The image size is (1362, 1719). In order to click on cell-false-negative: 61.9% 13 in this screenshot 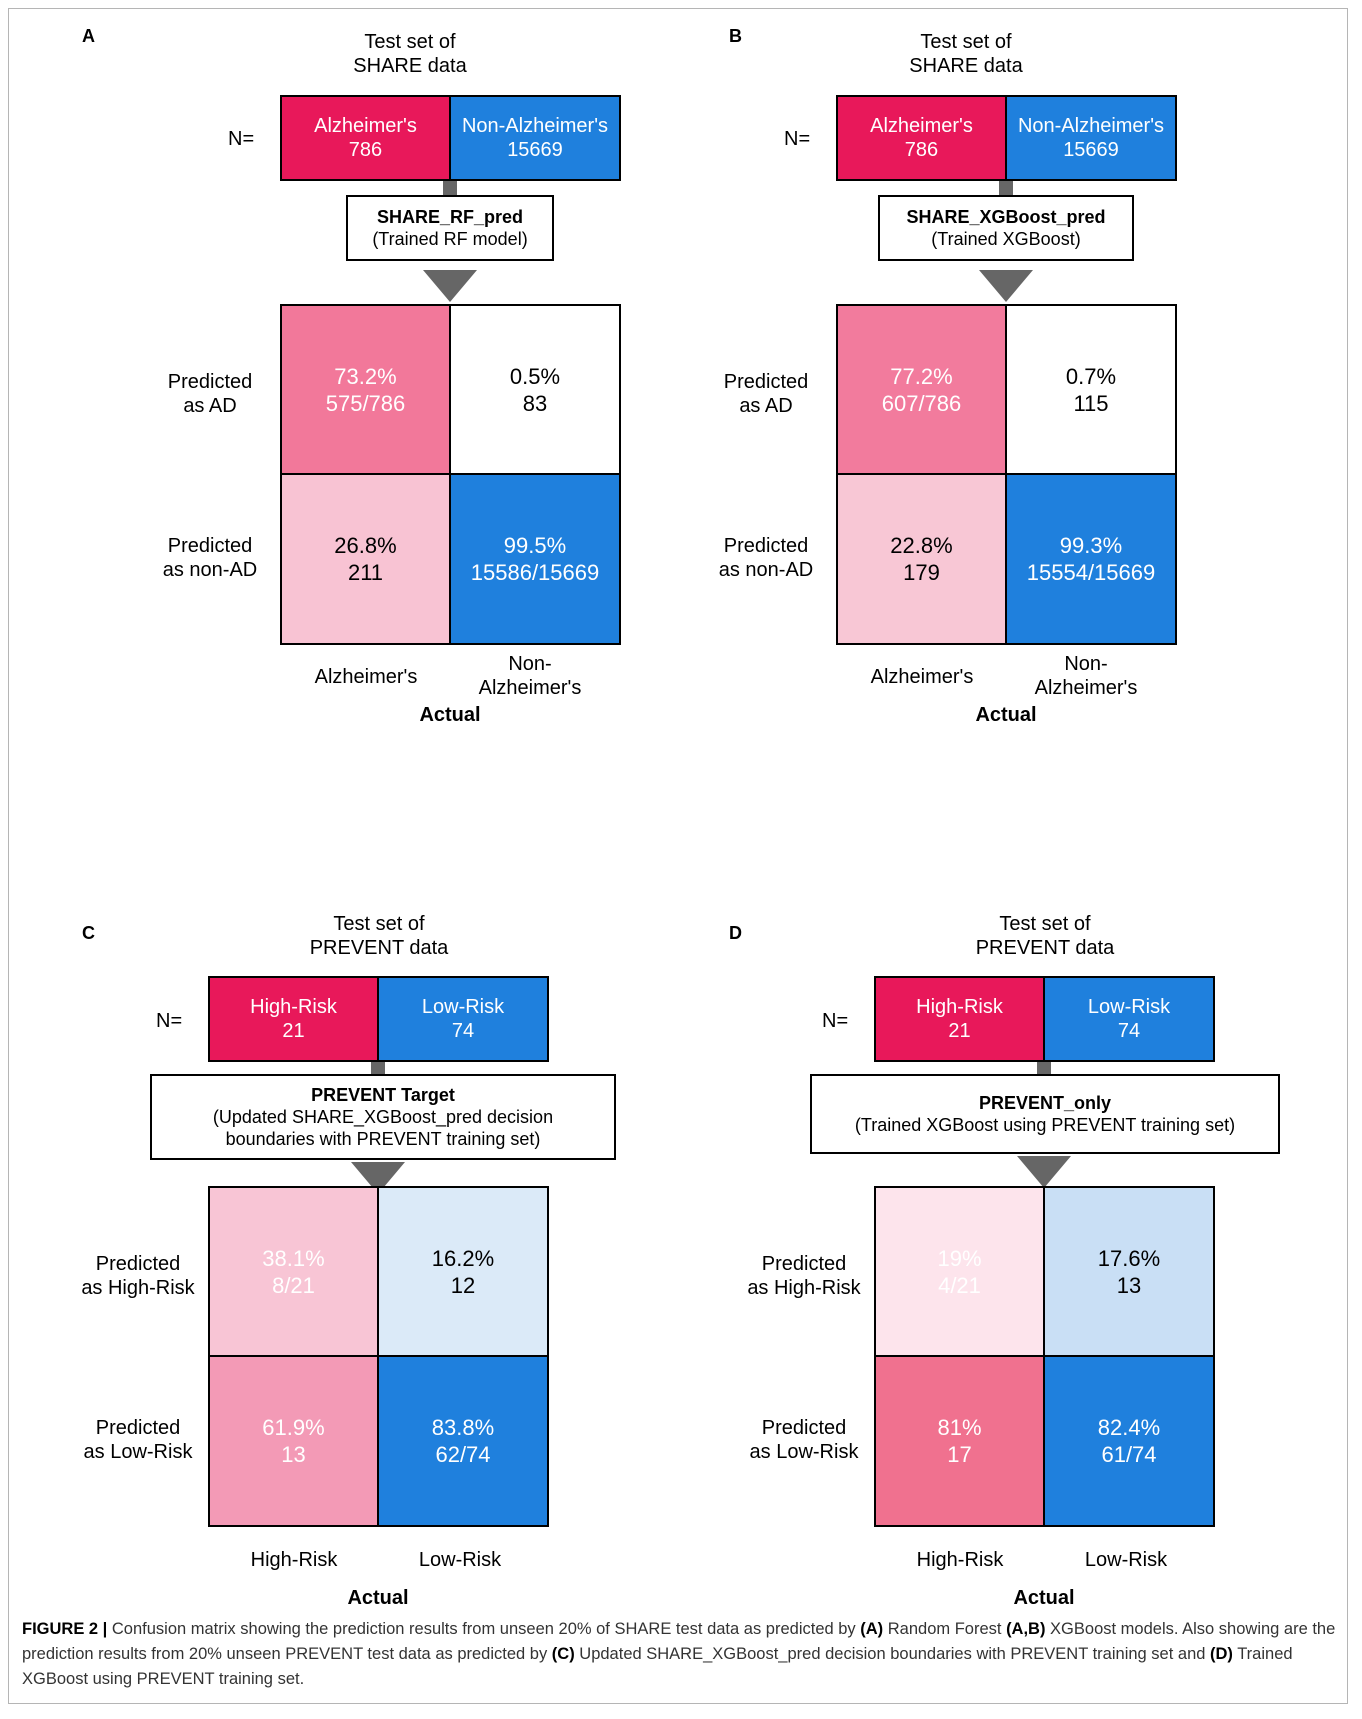, I will do `click(293, 1441)`.